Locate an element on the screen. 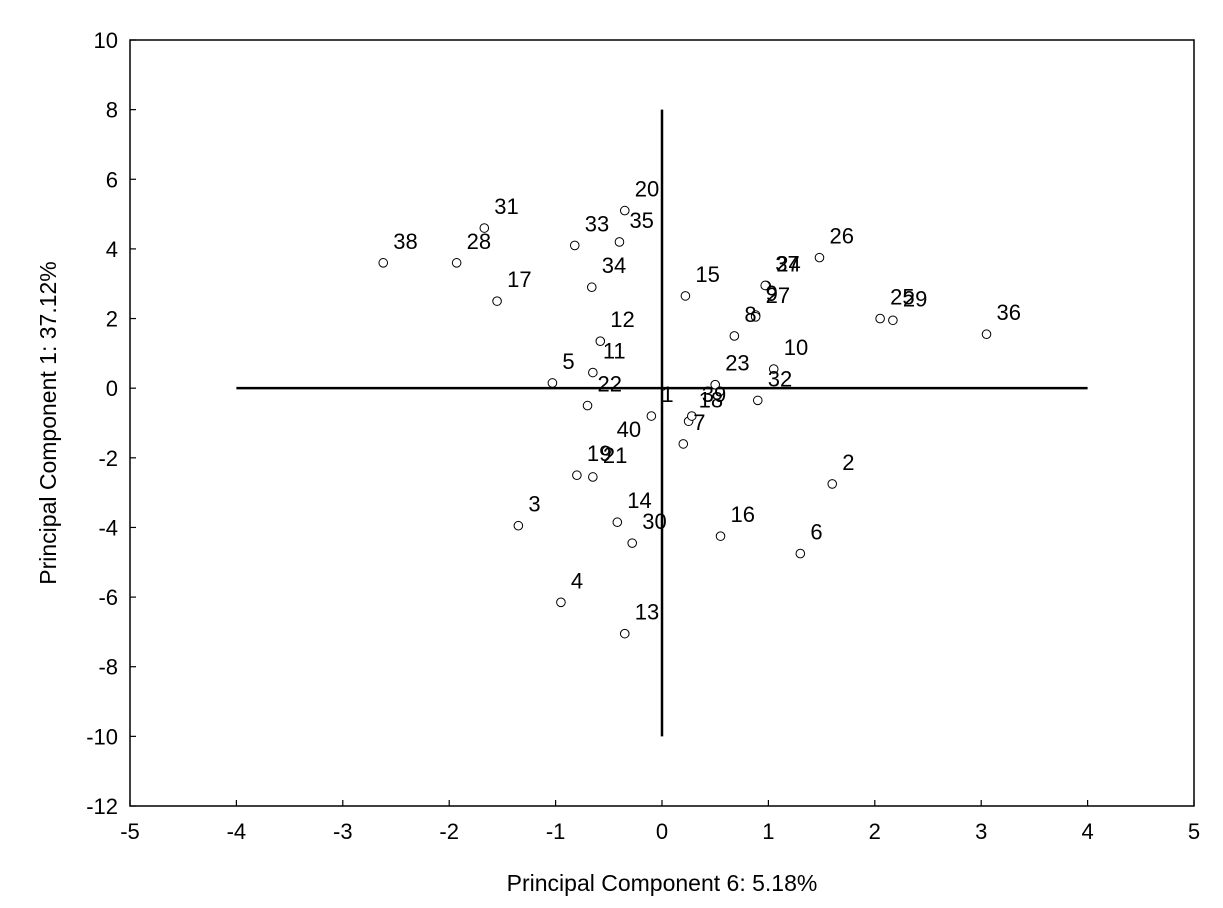 Image resolution: width=1223 pixels, height=908 pixels. point-label: 24 is located at coordinates (788, 263).